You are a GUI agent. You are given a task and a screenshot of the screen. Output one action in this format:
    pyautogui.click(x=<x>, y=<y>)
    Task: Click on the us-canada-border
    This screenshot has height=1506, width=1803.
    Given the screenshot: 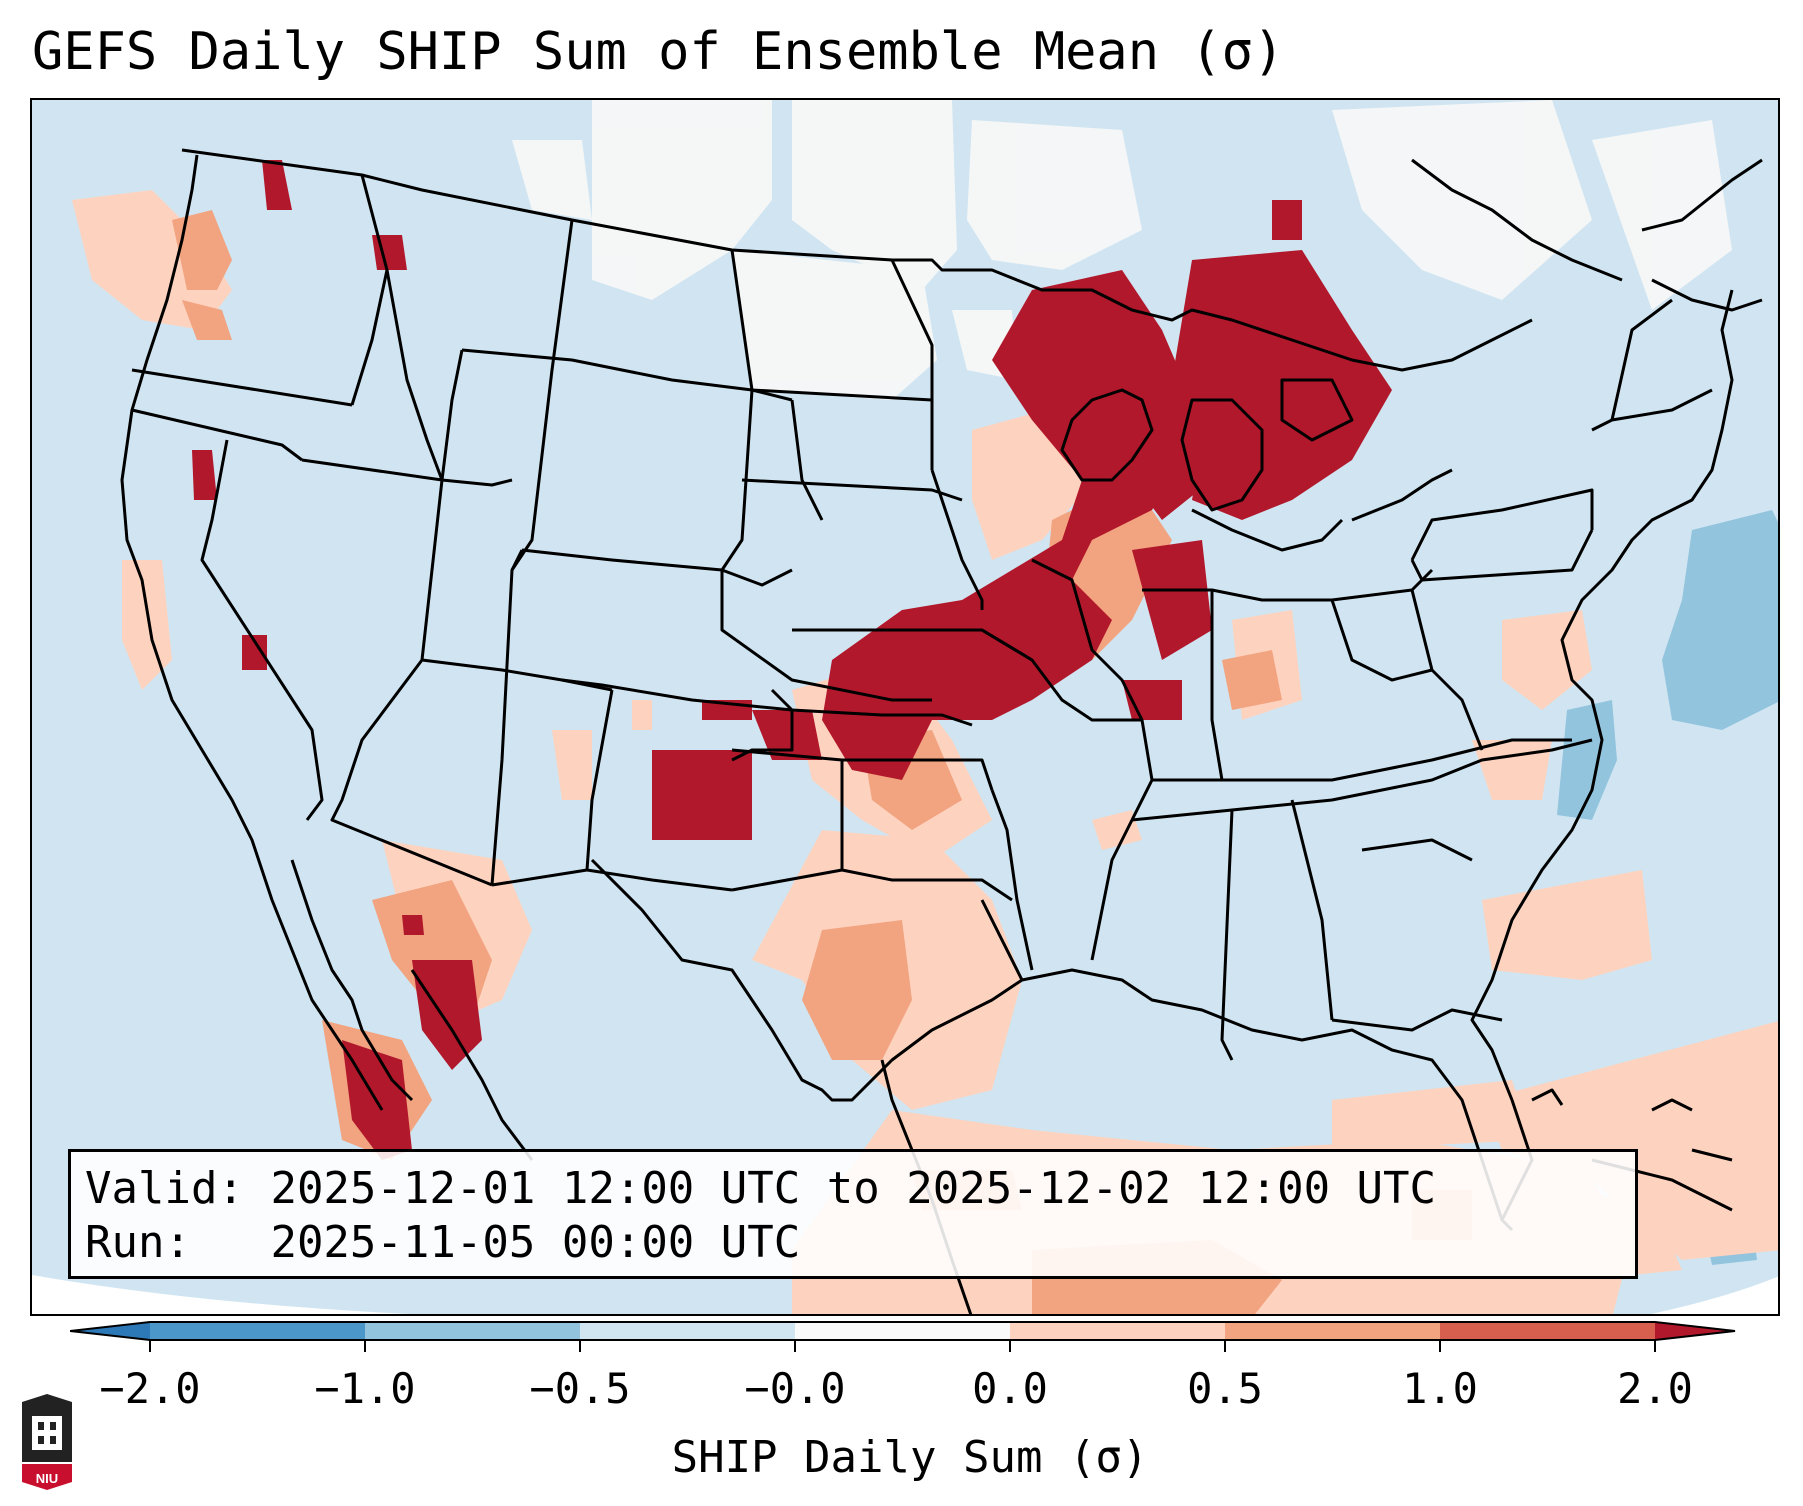 What is the action you would take?
    pyautogui.click(x=857, y=260)
    